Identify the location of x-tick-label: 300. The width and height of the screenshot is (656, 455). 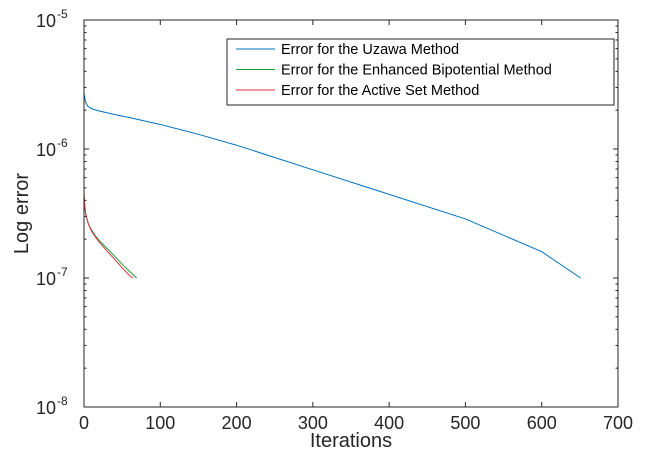
(313, 423).